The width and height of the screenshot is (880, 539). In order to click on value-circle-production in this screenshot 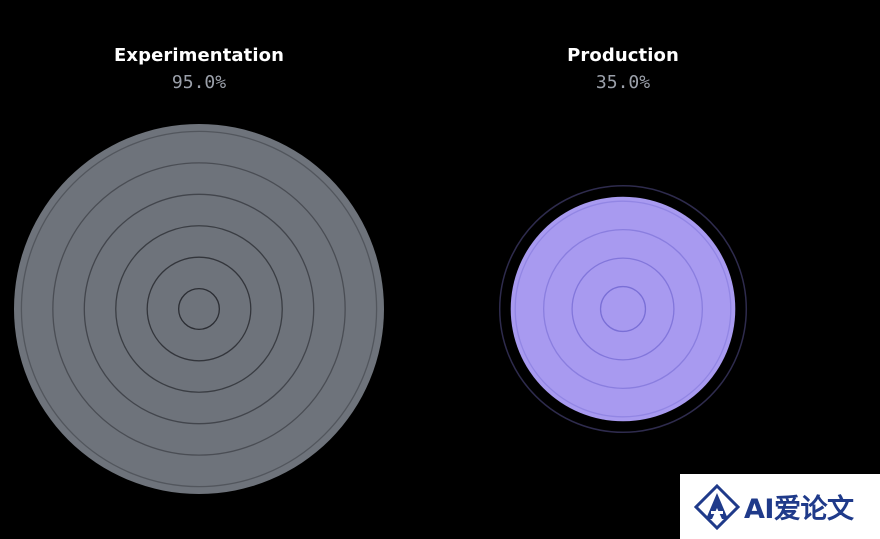, I will do `click(623, 309)`.